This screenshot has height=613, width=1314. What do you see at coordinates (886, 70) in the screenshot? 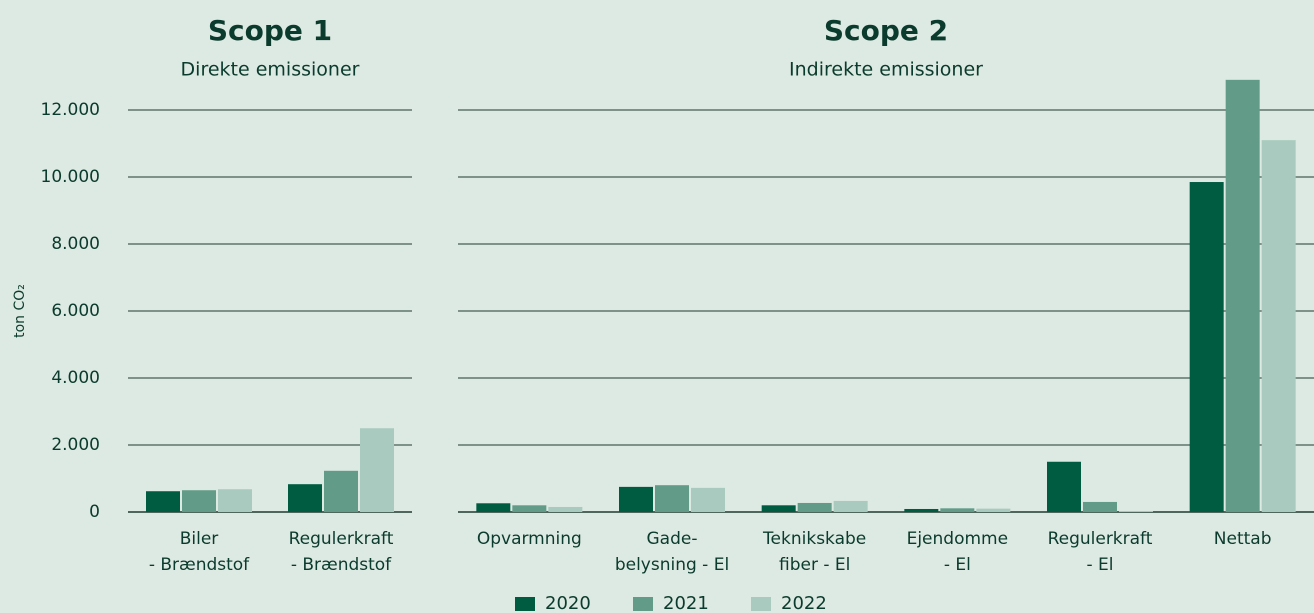
I see `panel-subtitle: Indirekte emissioner` at bounding box center [886, 70].